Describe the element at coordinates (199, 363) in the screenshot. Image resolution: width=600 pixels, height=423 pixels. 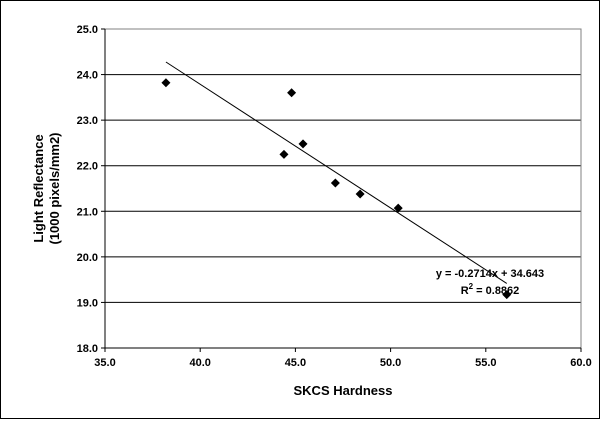
I see `x-tick-label: 40.0` at that location.